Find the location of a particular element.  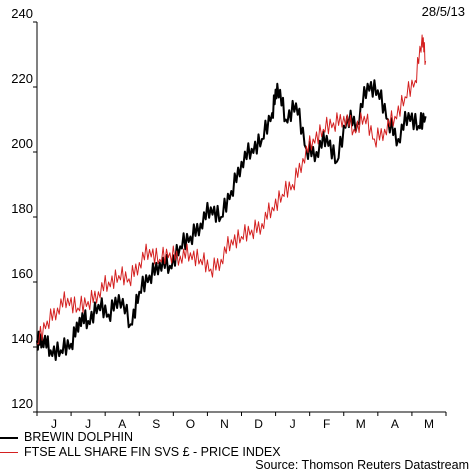

y-tick-label: 240 is located at coordinates (22, 13).